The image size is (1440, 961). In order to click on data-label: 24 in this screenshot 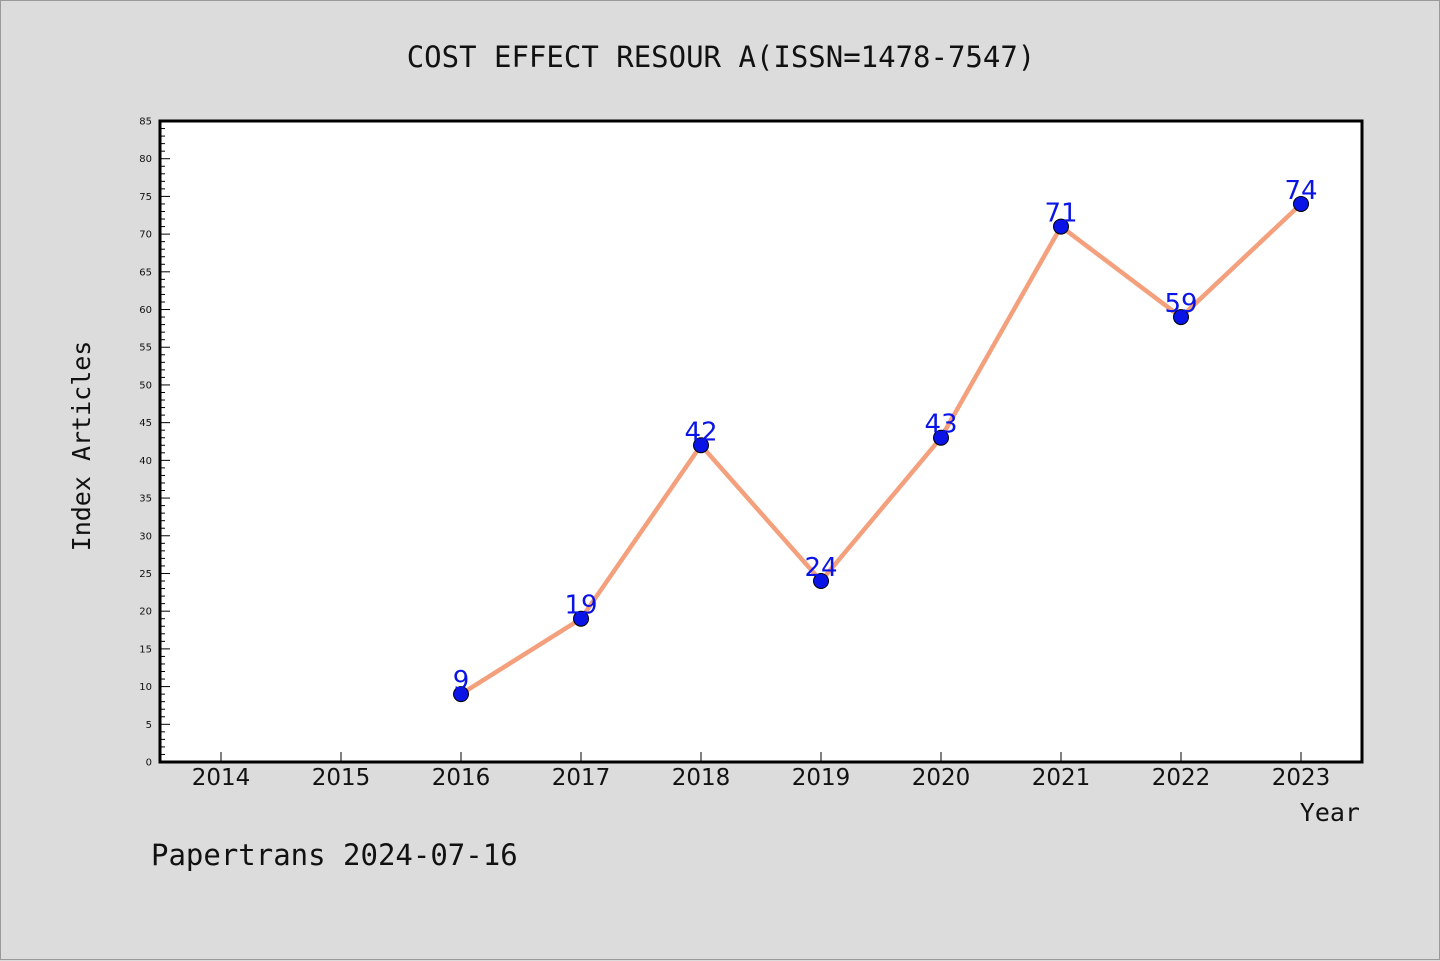, I will do `click(820, 568)`.